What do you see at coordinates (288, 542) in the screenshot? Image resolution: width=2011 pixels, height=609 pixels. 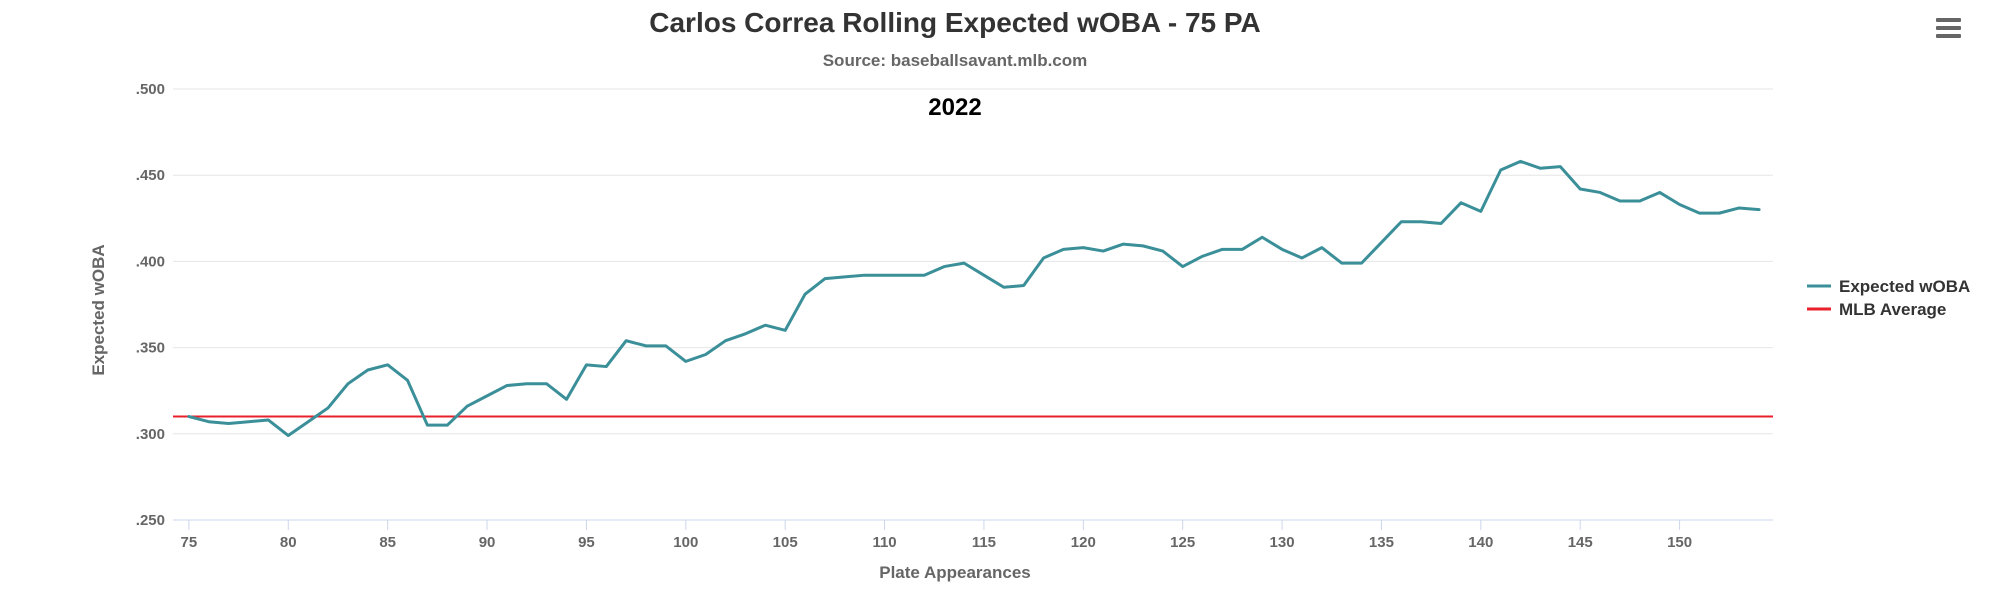 I see `x-tick-label: 80` at bounding box center [288, 542].